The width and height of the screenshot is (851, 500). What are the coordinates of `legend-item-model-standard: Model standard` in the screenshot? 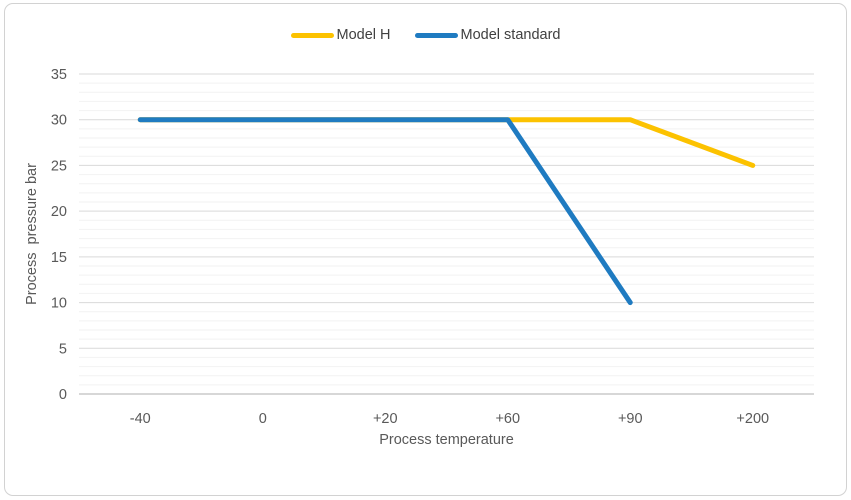 It's located at (487, 35).